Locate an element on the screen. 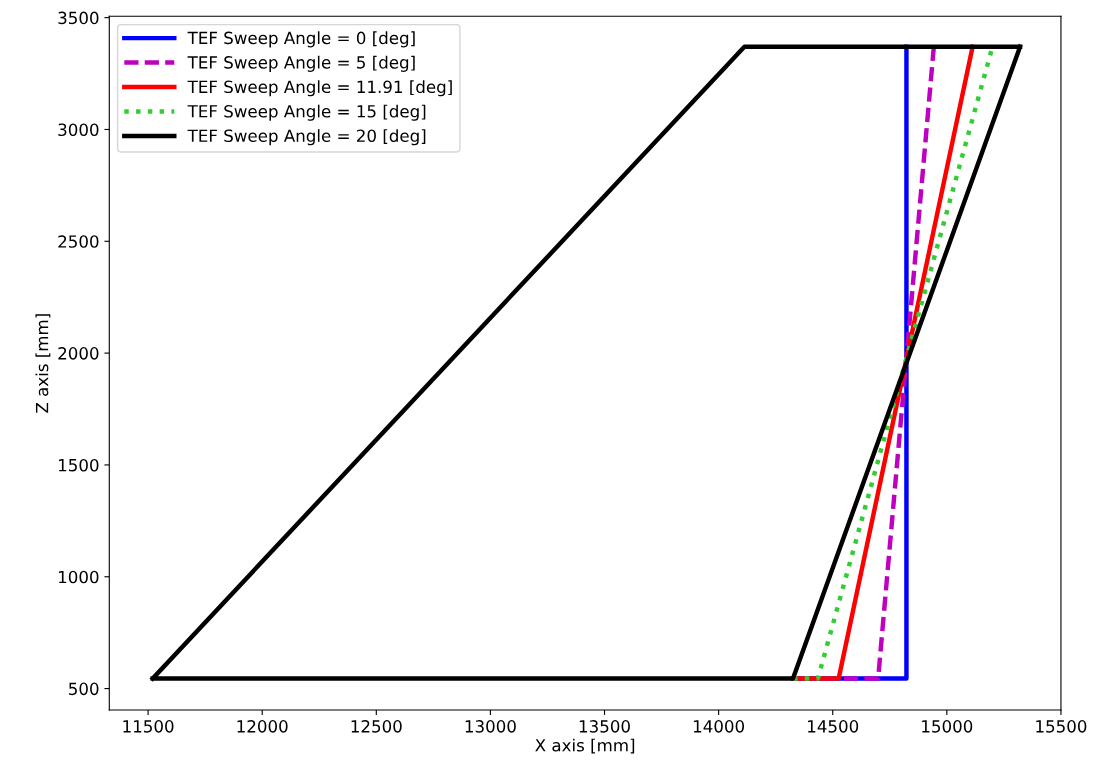 This screenshot has width=1104, height=776. legend-label: TEF Sweep Angle = 0 [deg] is located at coordinates (301, 39).